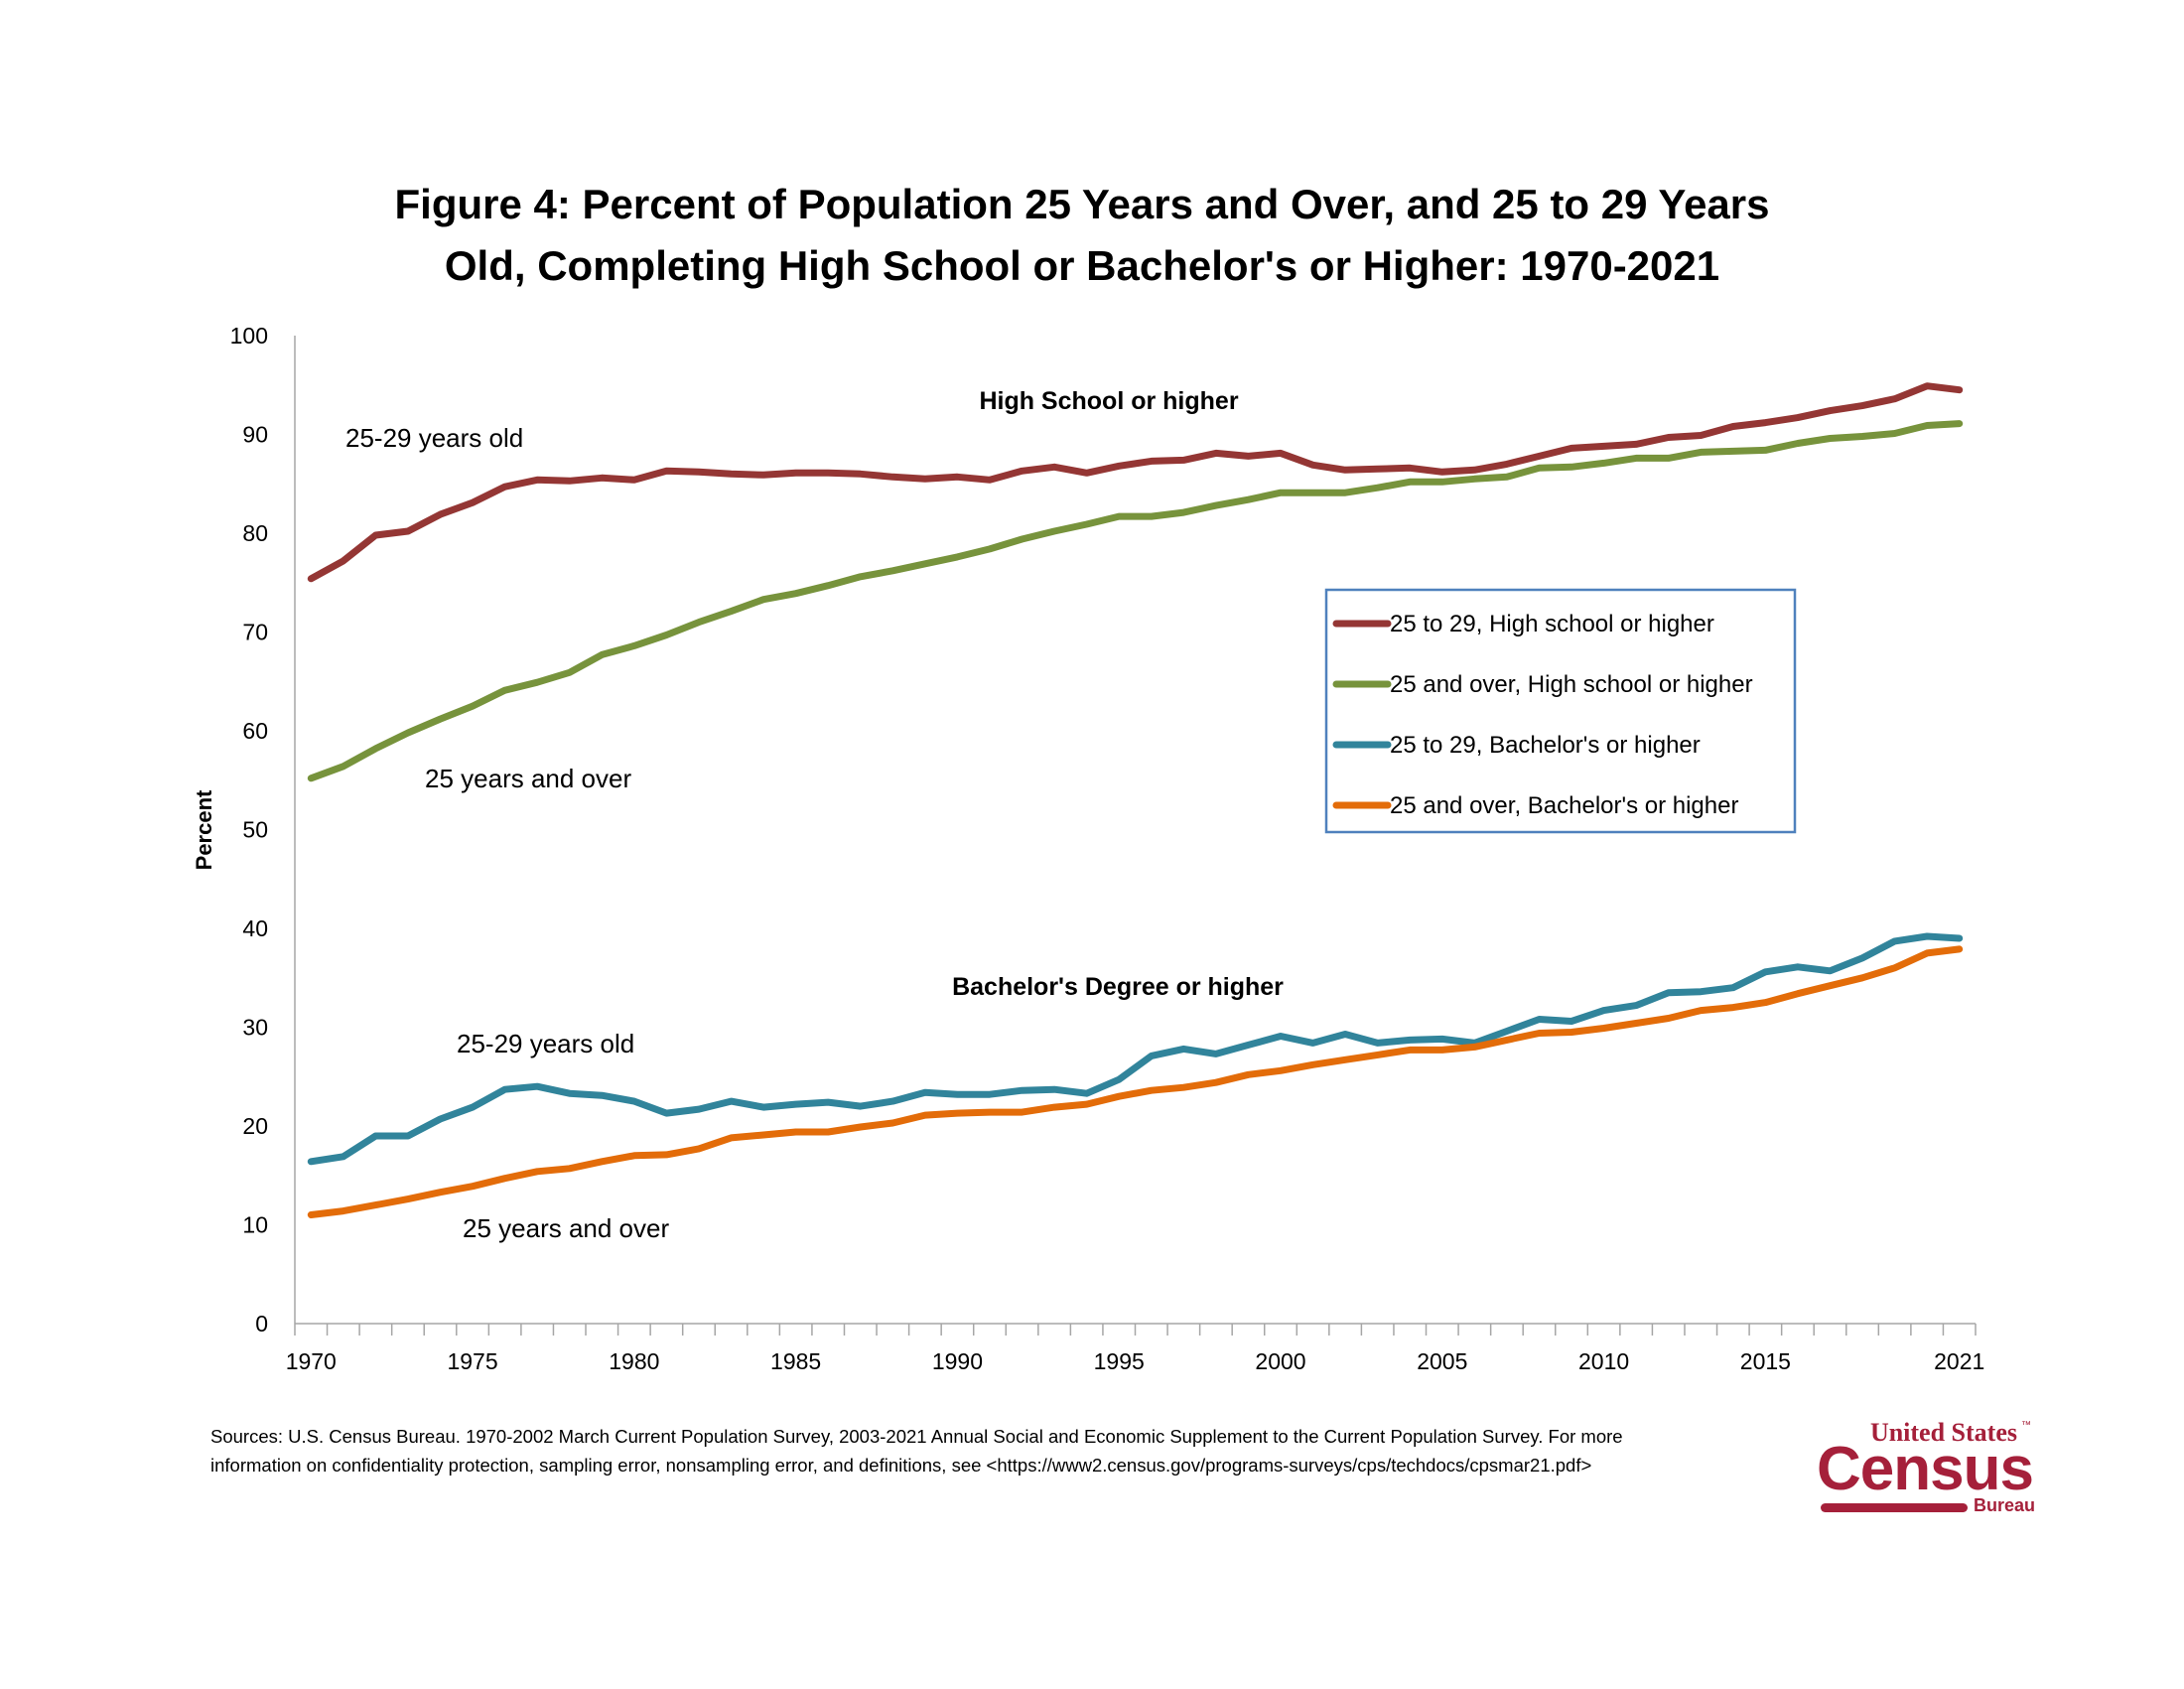 This screenshot has width=2184, height=1689. Describe the element at coordinates (1925, 1469) in the screenshot. I see `logo-census: Census` at that location.